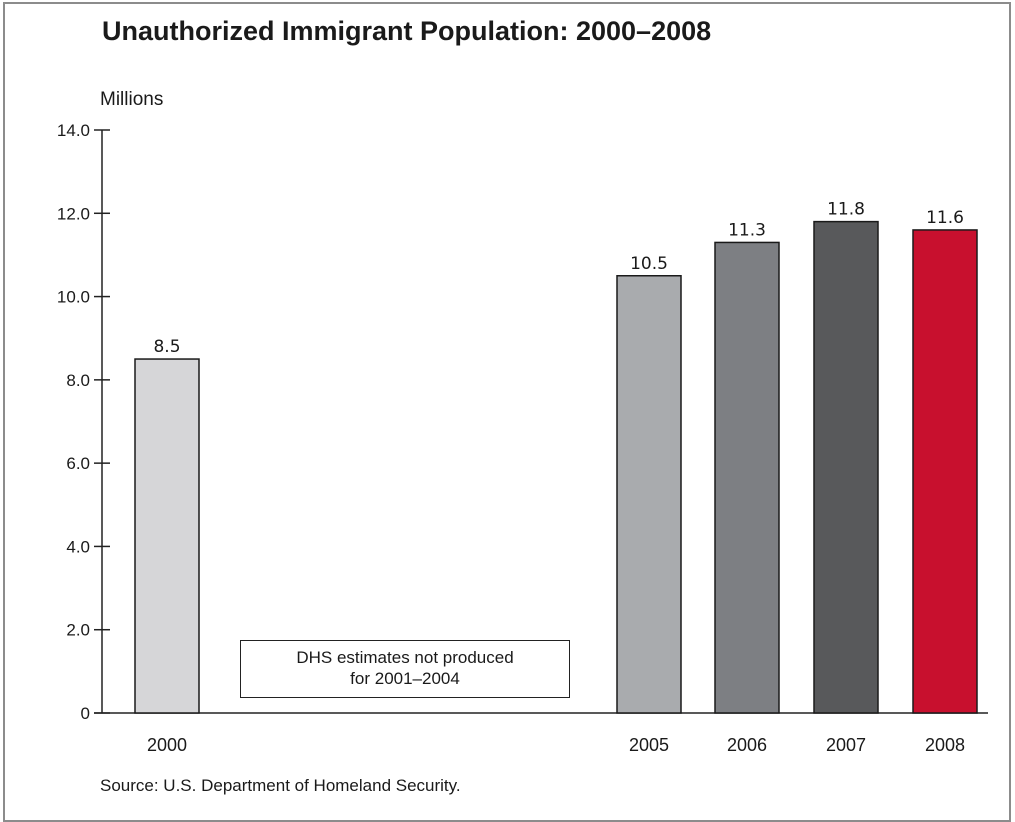 The image size is (1015, 822). Describe the element at coordinates (747, 745) in the screenshot. I see `x-tick-label-2006: 2006` at that location.